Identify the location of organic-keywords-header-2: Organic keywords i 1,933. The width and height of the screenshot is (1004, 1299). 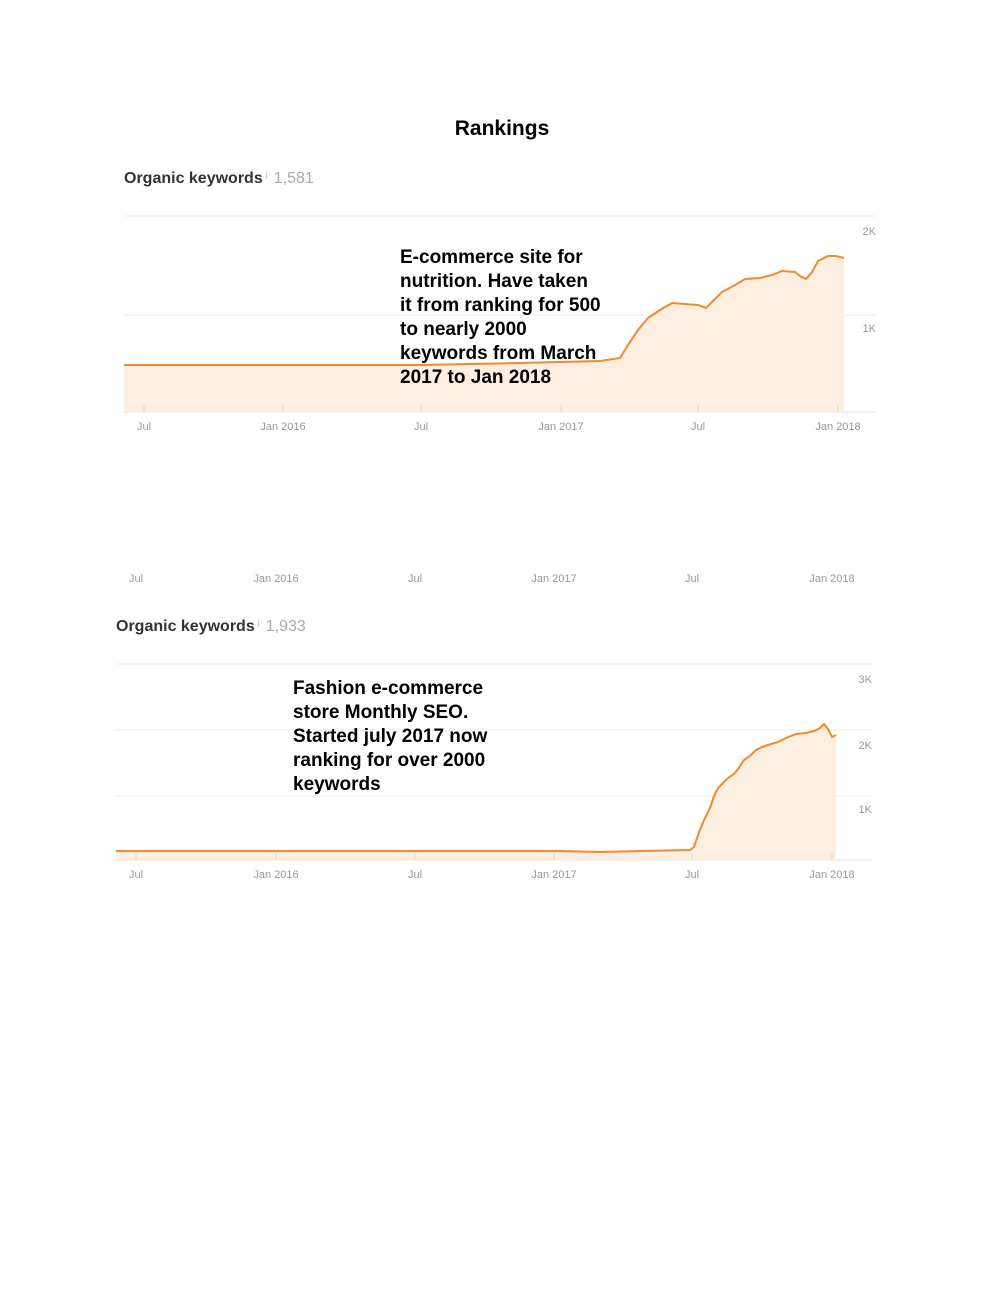
(211, 627).